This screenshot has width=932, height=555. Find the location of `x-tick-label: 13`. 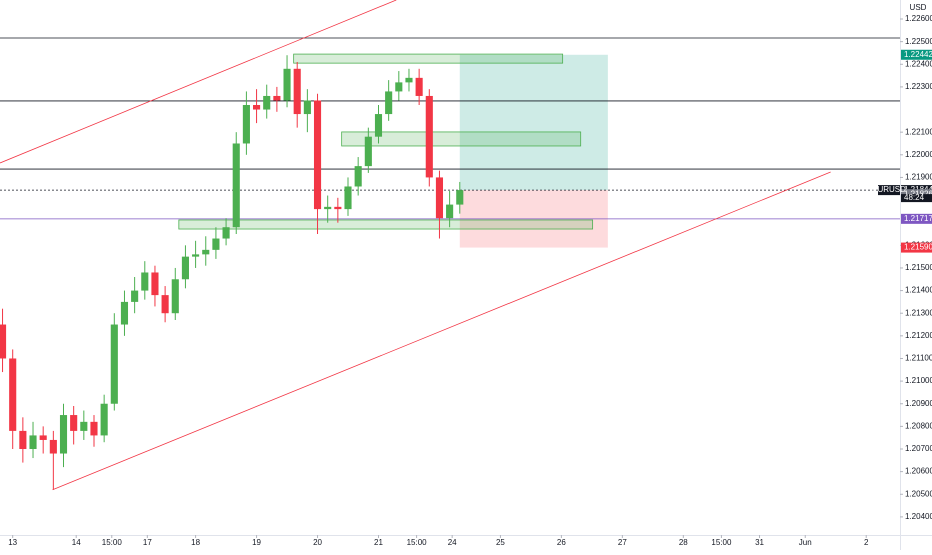

x-tick-label: 13 is located at coordinates (12, 542).